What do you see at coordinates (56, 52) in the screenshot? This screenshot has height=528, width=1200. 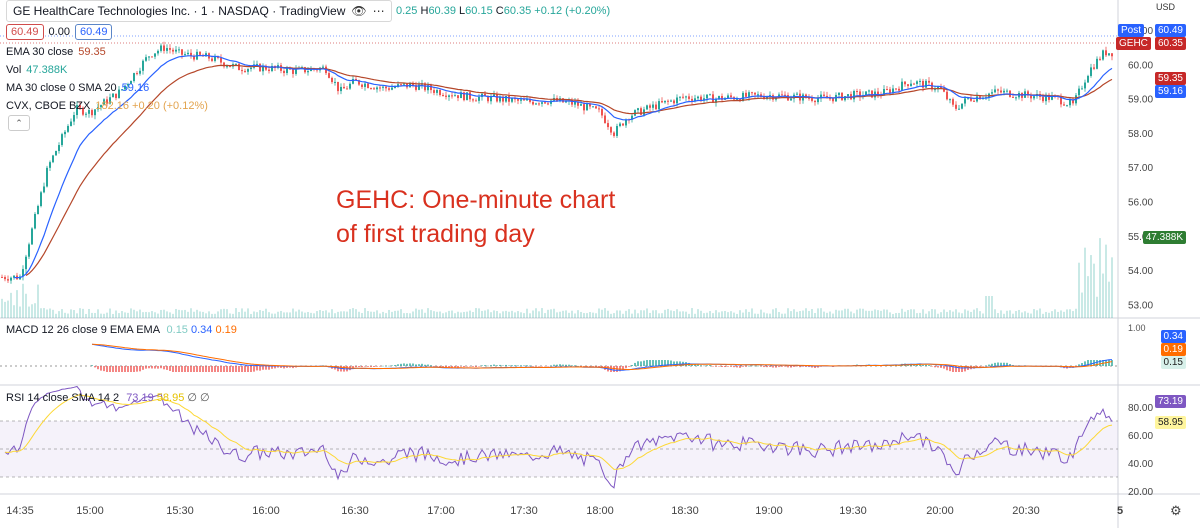 I see `legend-ema: EMA 30 close 59.35` at bounding box center [56, 52].